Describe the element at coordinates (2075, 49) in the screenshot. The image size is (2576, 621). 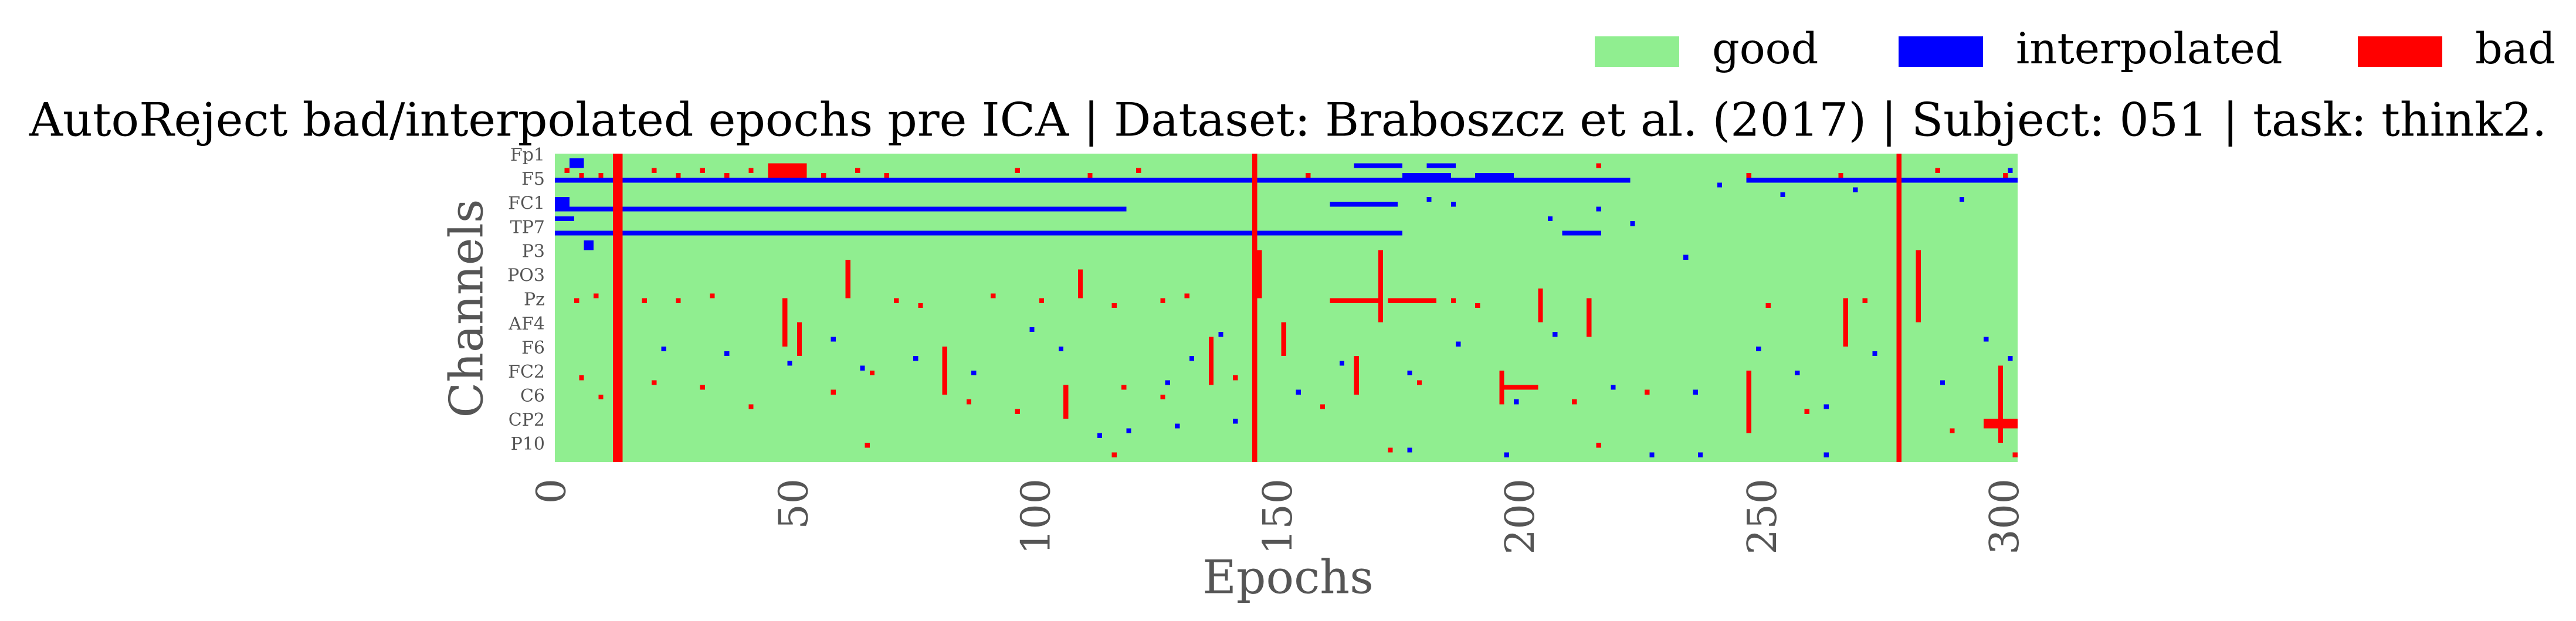
I see `legend: good interpolated bad` at that location.